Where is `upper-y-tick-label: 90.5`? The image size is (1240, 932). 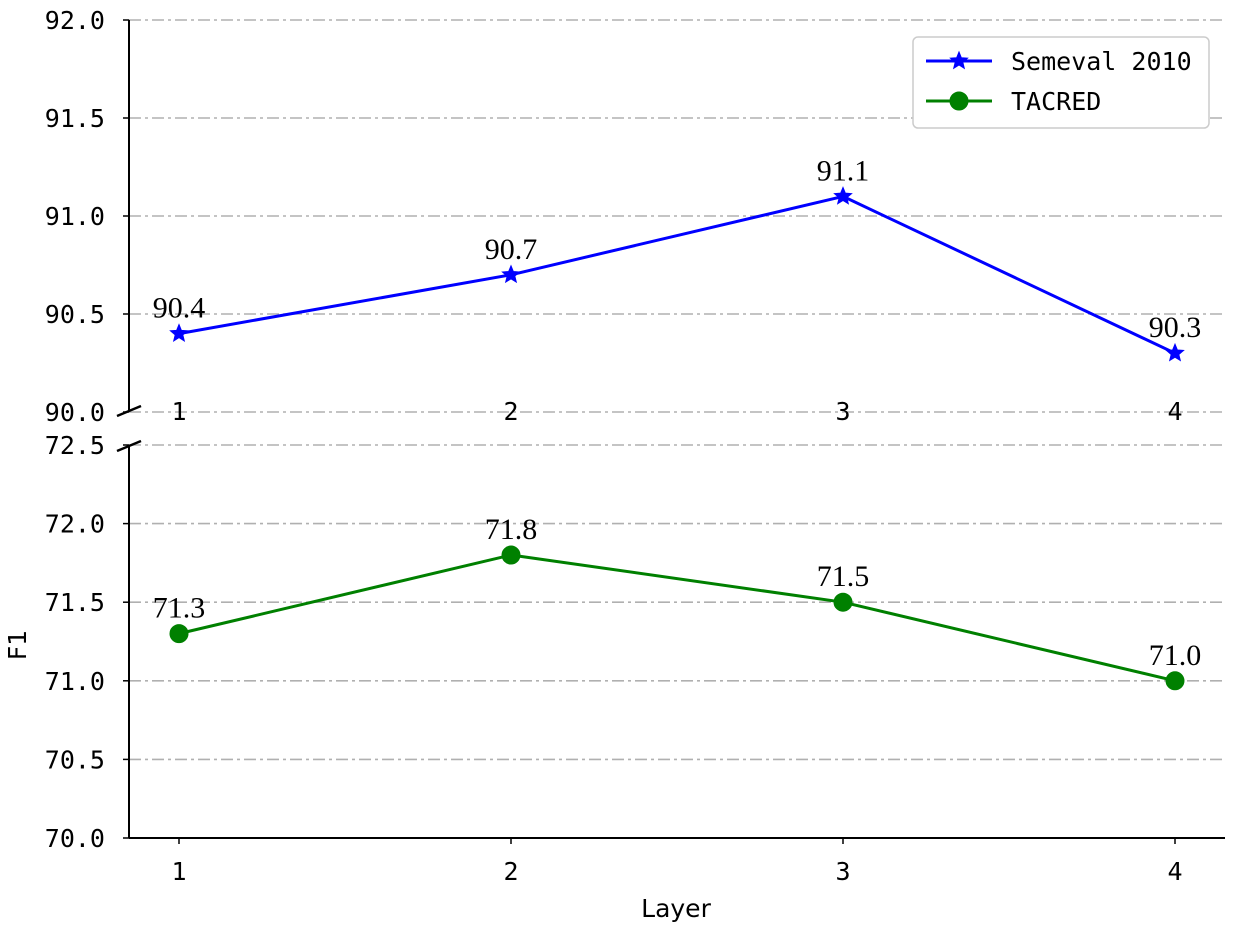
upper-y-tick-label: 90.5 is located at coordinates (75, 314).